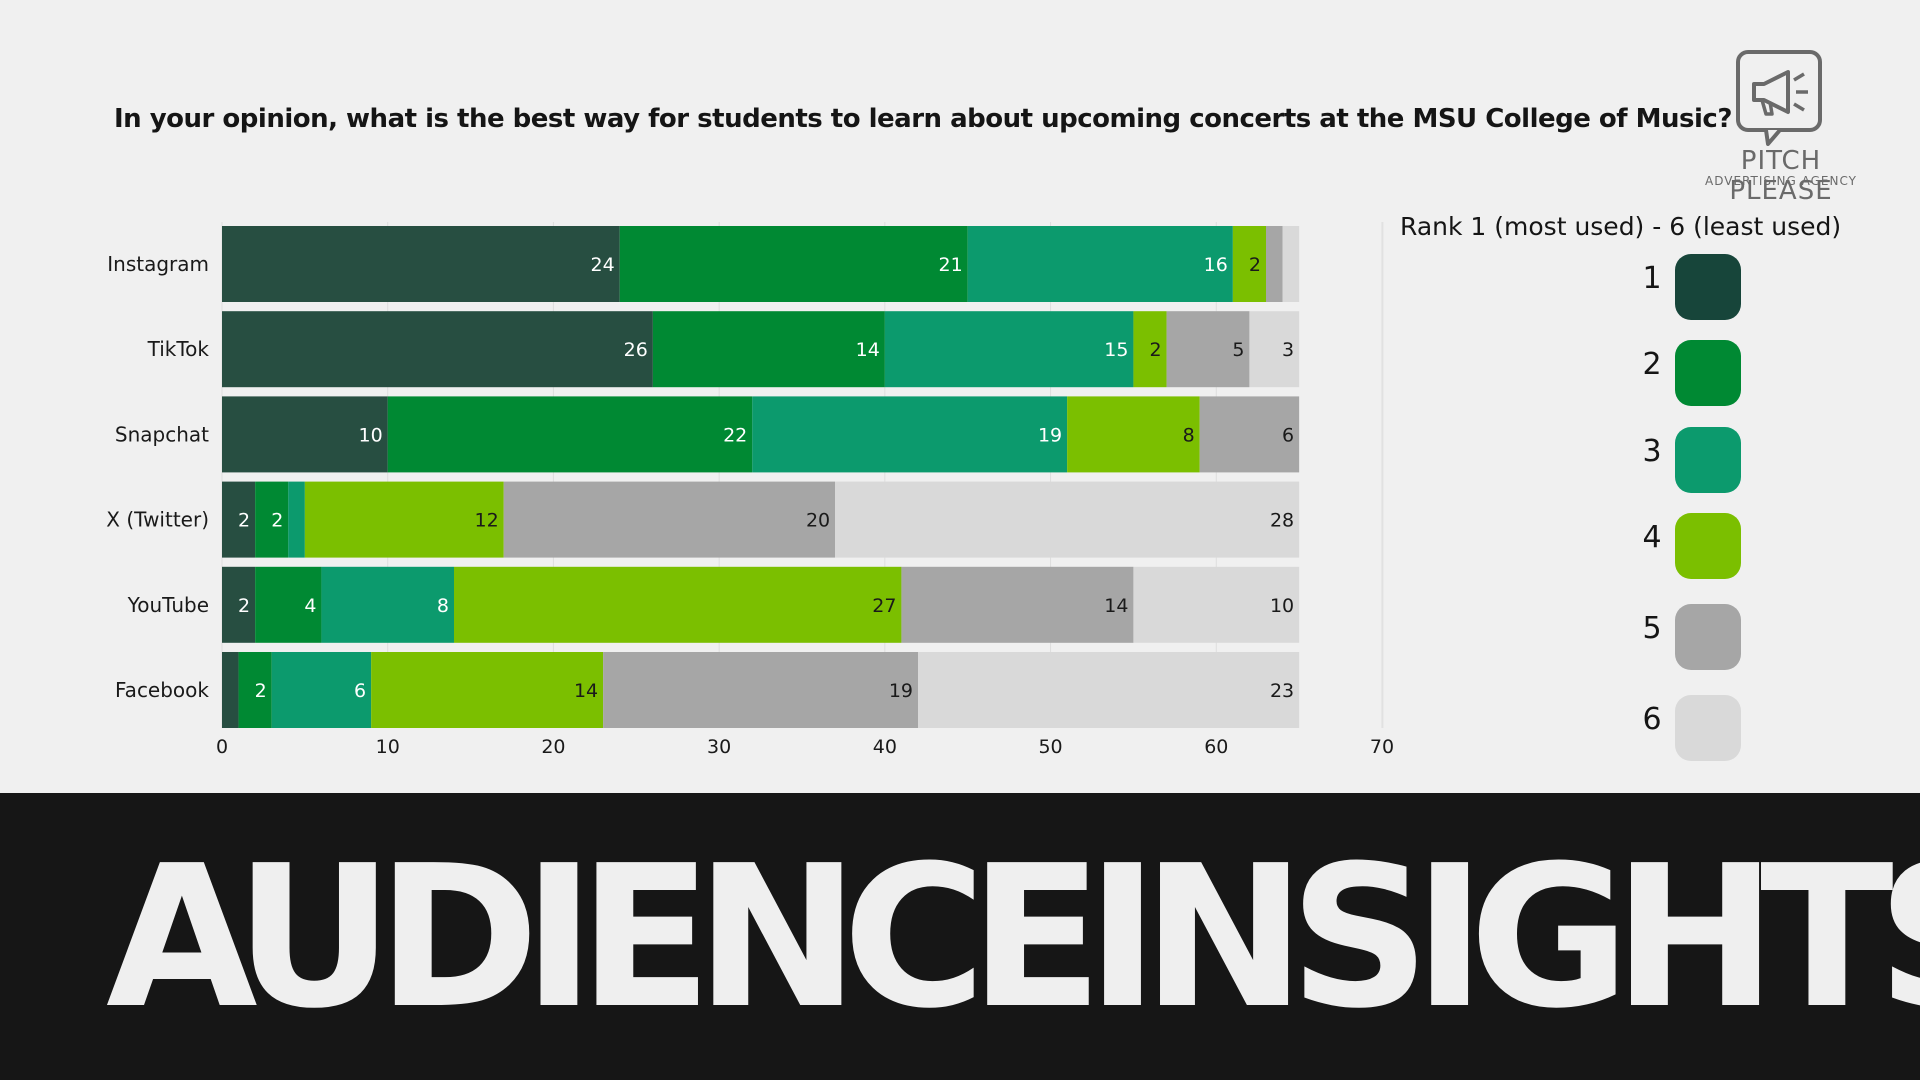  I want to click on megaphone-speech-bubble-icon, so click(1779, 98).